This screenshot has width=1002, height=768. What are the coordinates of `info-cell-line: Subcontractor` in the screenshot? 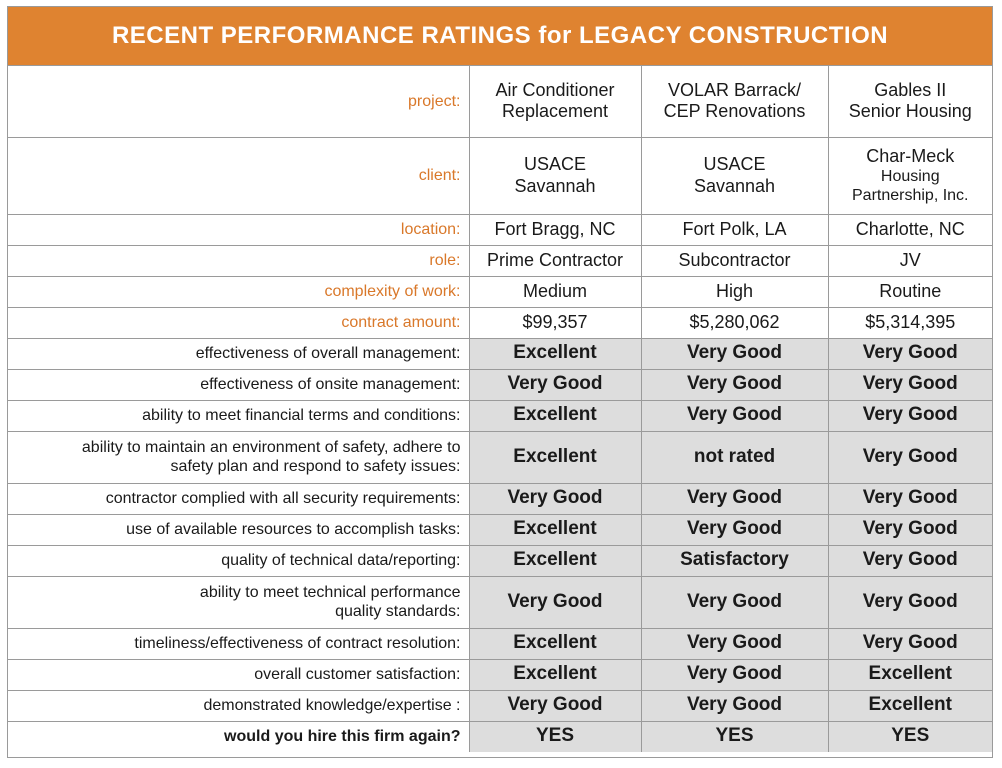 It's located at (734, 259).